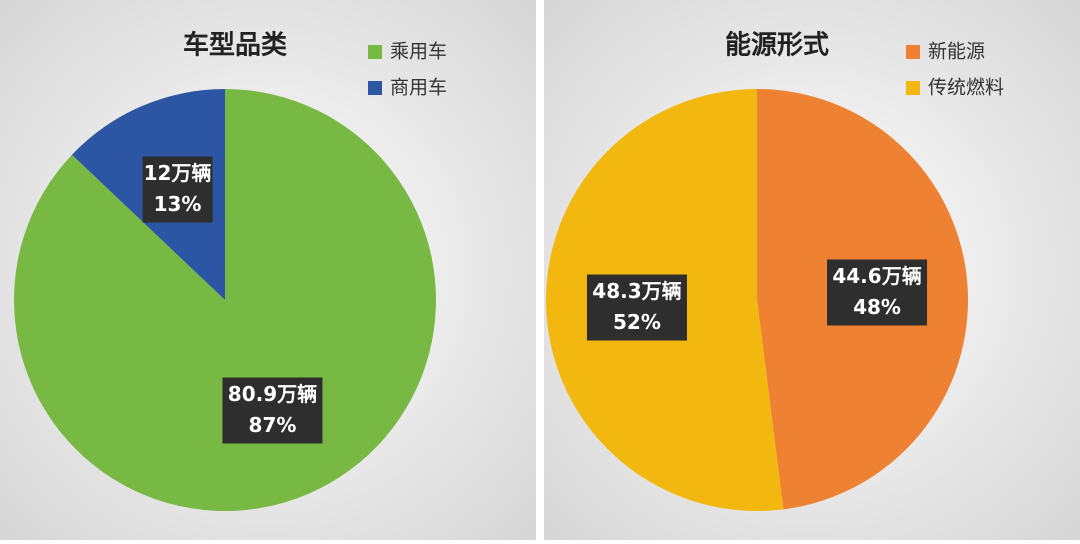 This screenshot has width=1080, height=544. What do you see at coordinates (777, 45) in the screenshot?
I see `chart-title: 能源形式` at bounding box center [777, 45].